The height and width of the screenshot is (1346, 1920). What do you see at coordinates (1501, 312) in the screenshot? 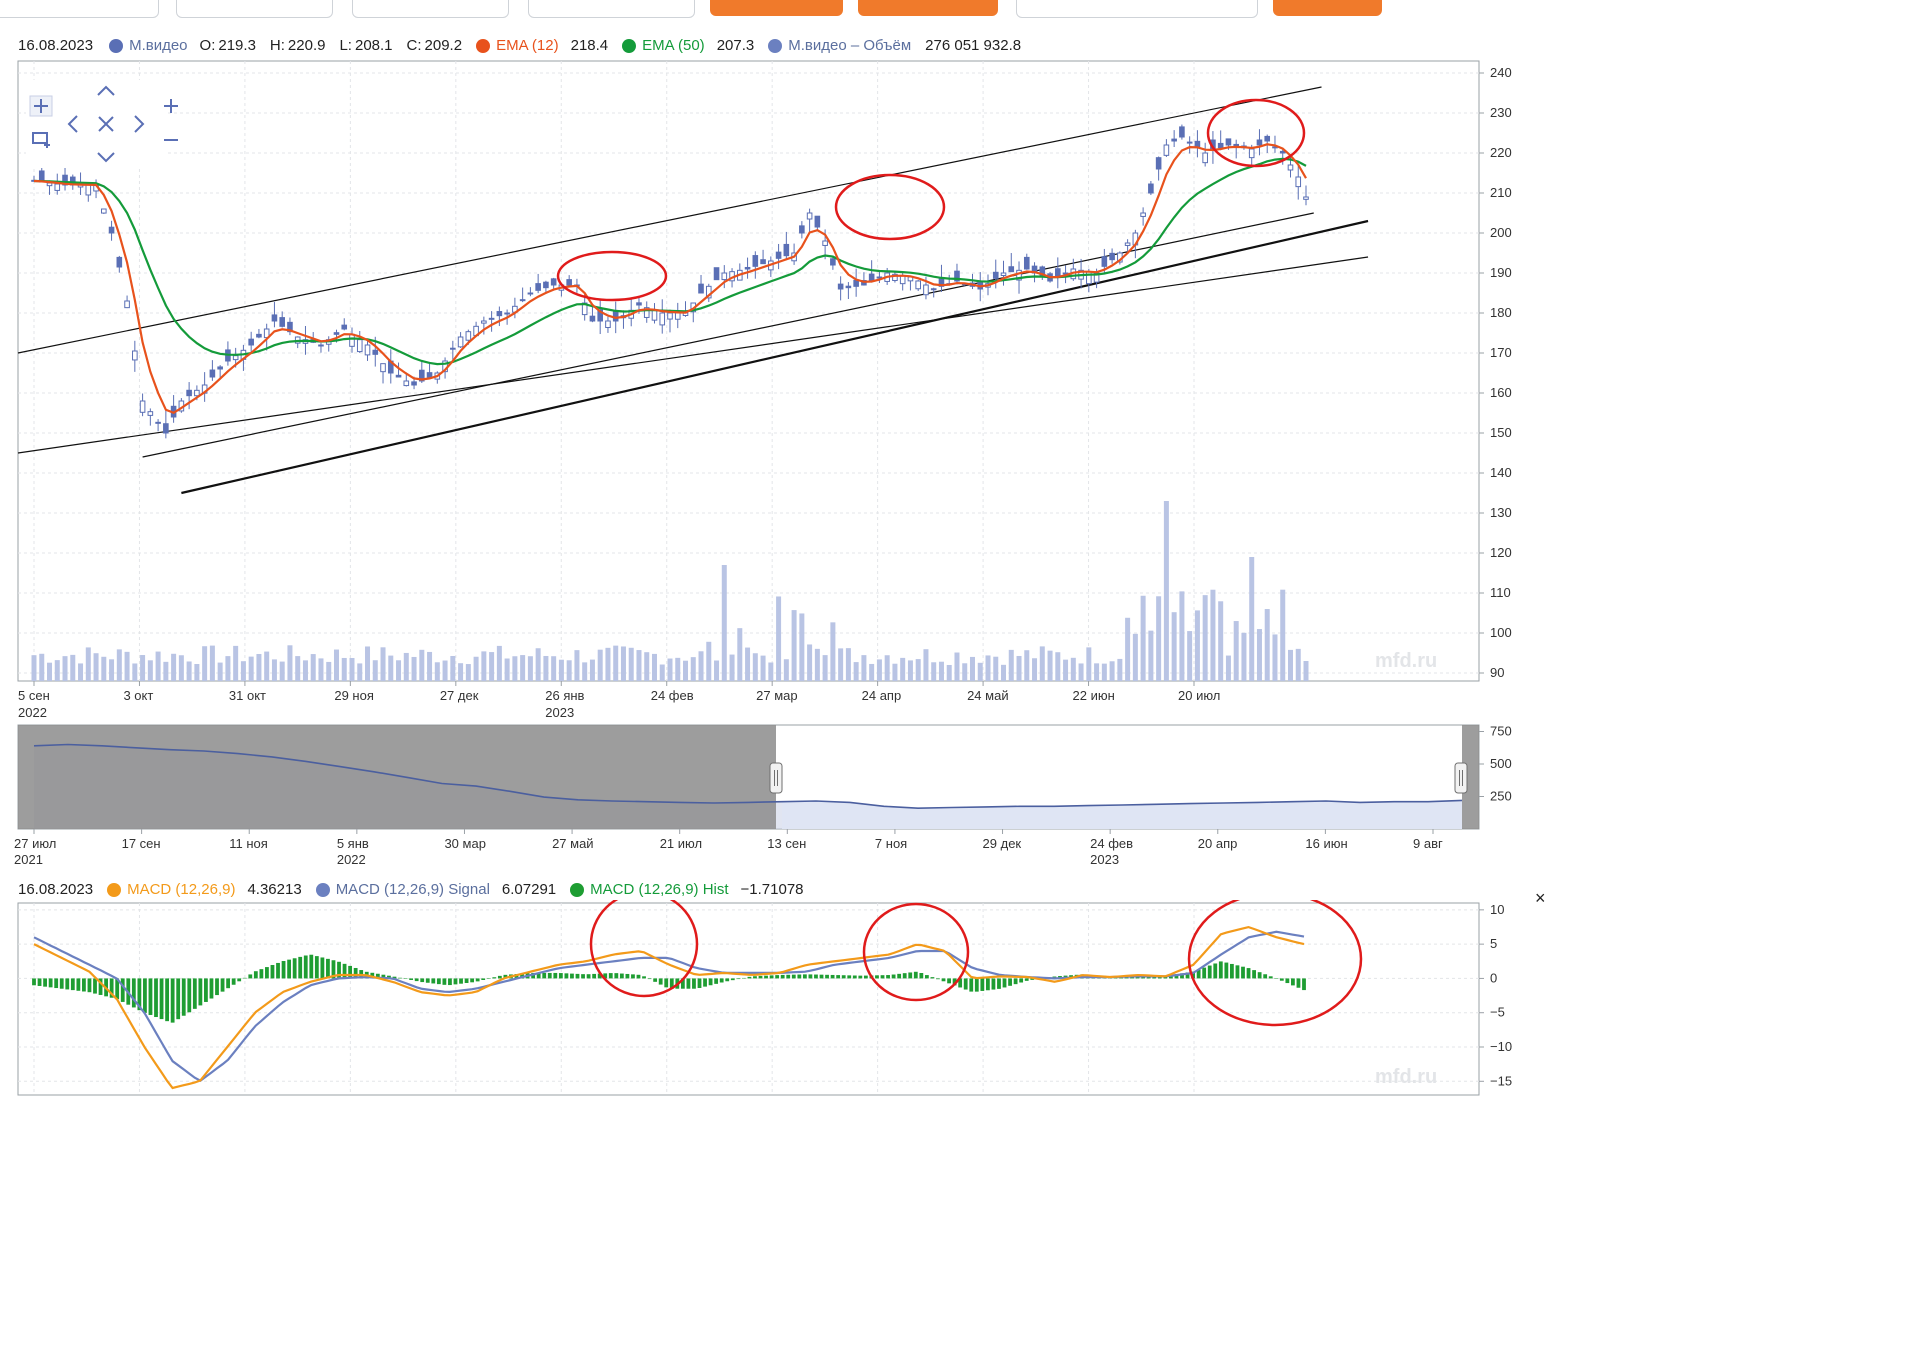
I see `y-tick-label: 180` at bounding box center [1501, 312].